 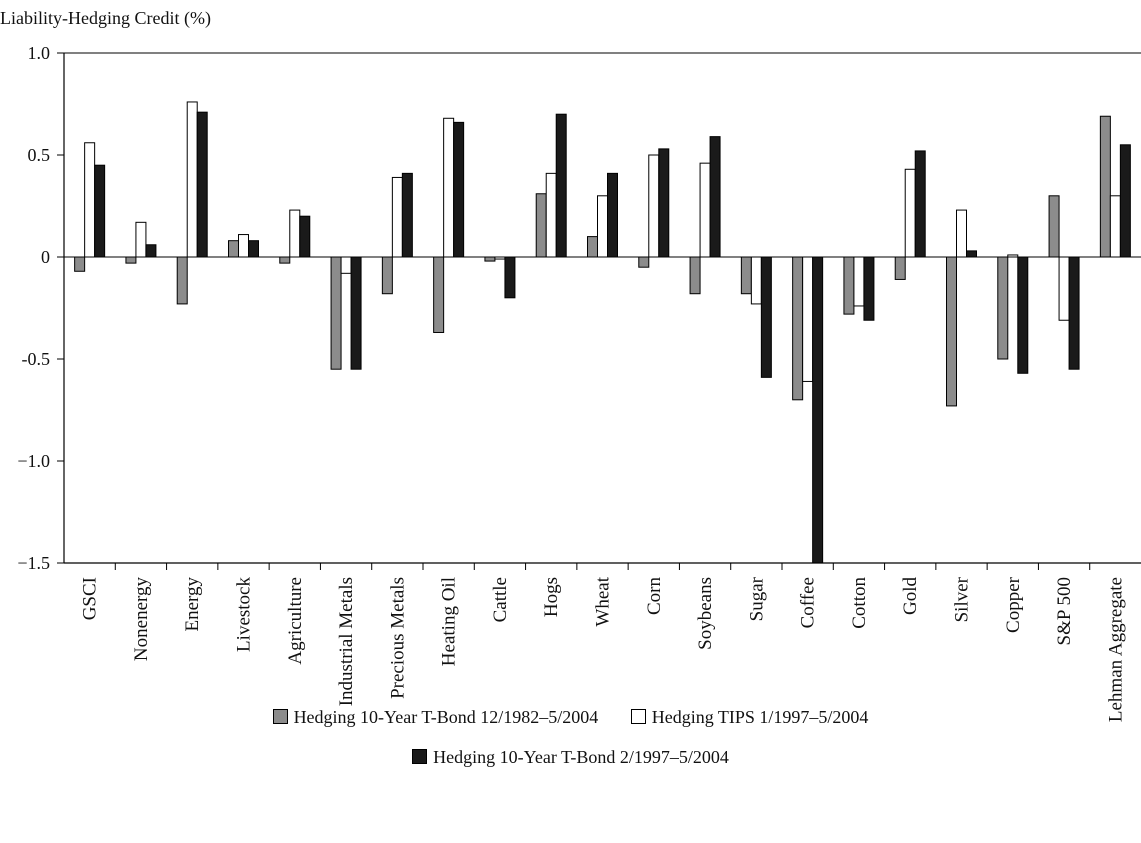 I want to click on x-tick-label-agriculture: Agriculture, so click(x=295, y=621).